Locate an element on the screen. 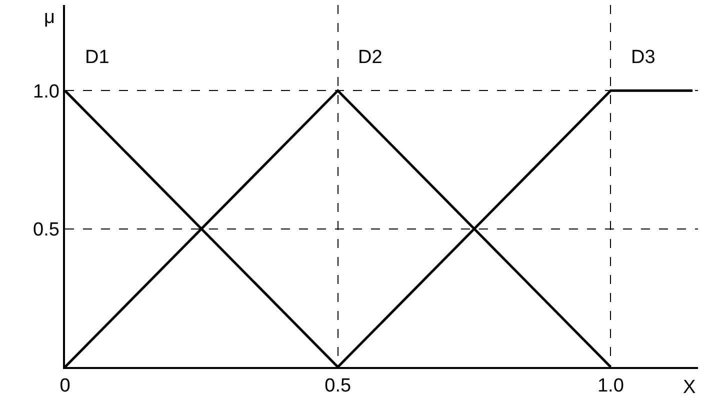 The height and width of the screenshot is (403, 706). y-axis-title: μ is located at coordinates (49, 17).